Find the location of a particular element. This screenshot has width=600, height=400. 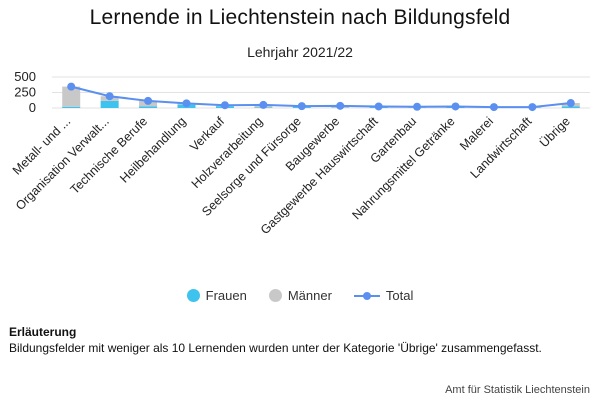

legend-item-total: Total is located at coordinates (383, 295).